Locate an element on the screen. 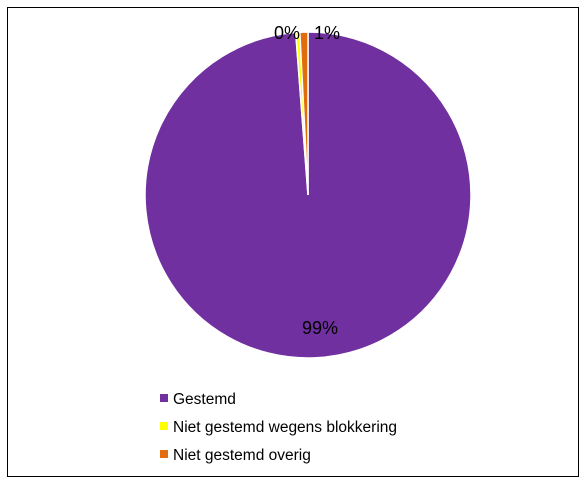  legend-label-3: Niet gestemd overig is located at coordinates (242, 455).